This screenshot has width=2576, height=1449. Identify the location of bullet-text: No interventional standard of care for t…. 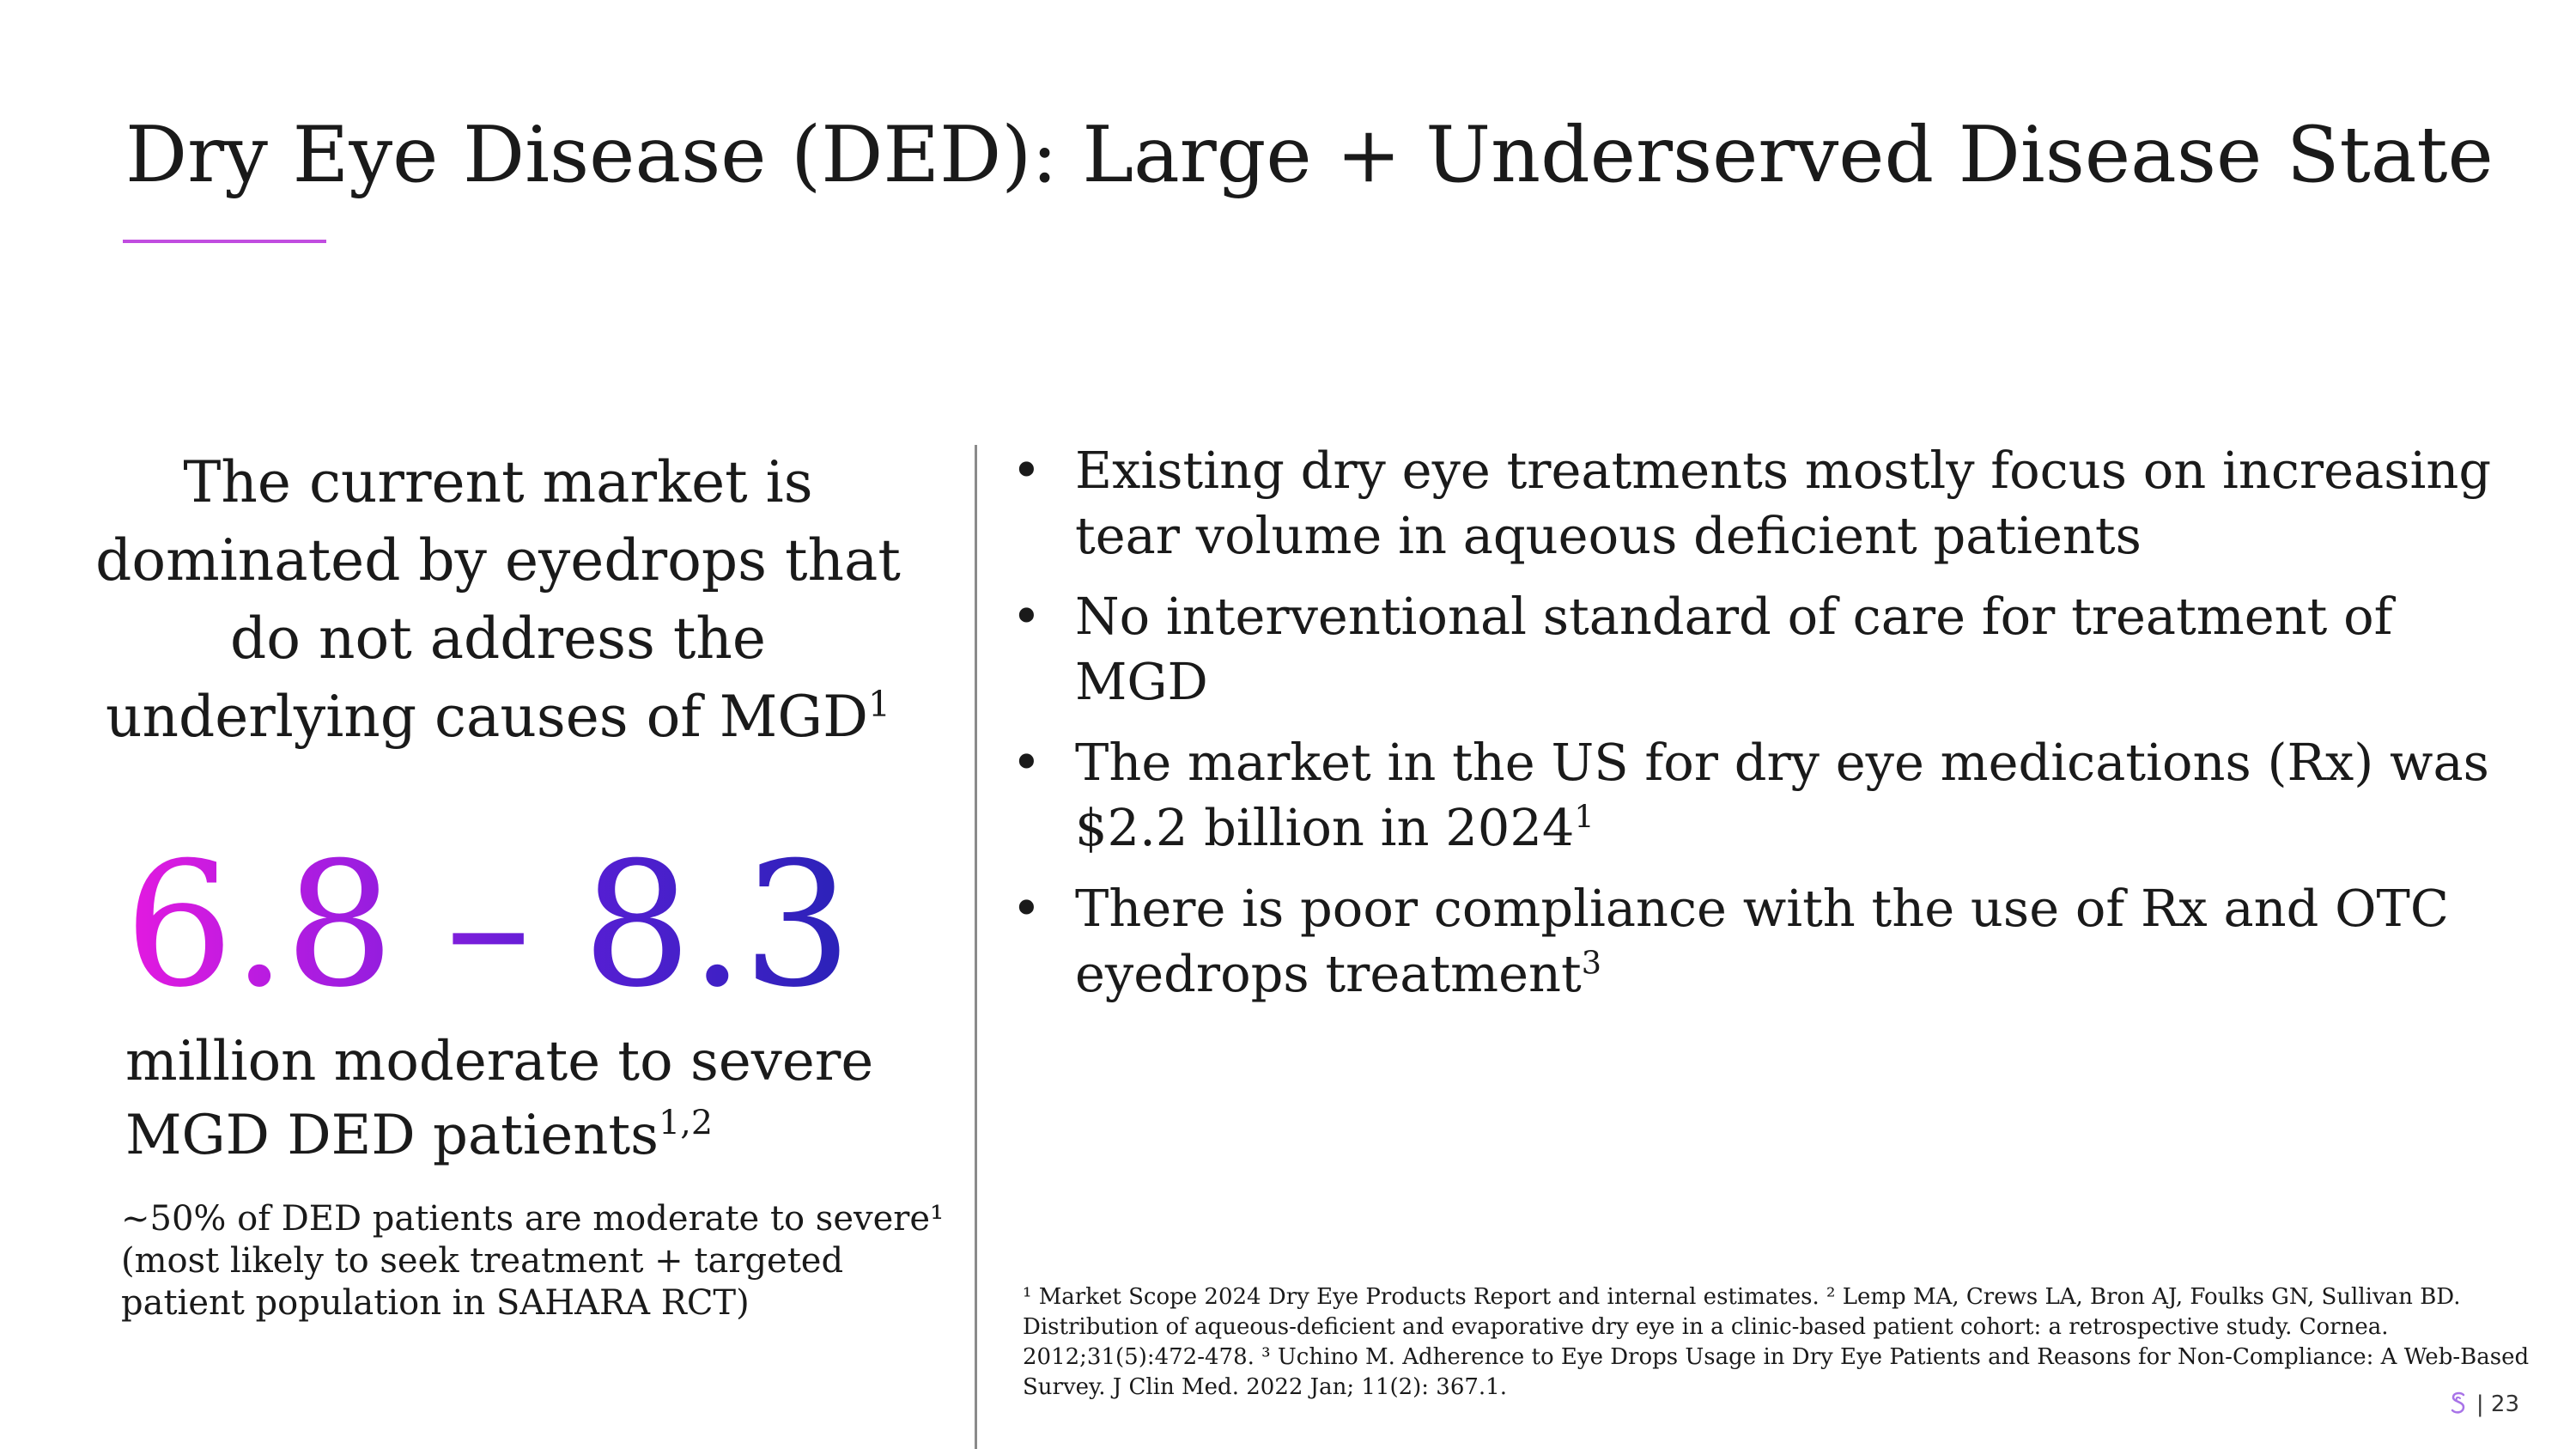
(1734, 649).